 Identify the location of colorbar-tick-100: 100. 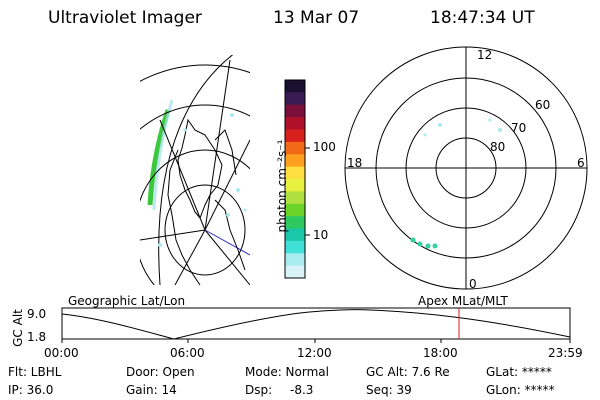
(324, 147).